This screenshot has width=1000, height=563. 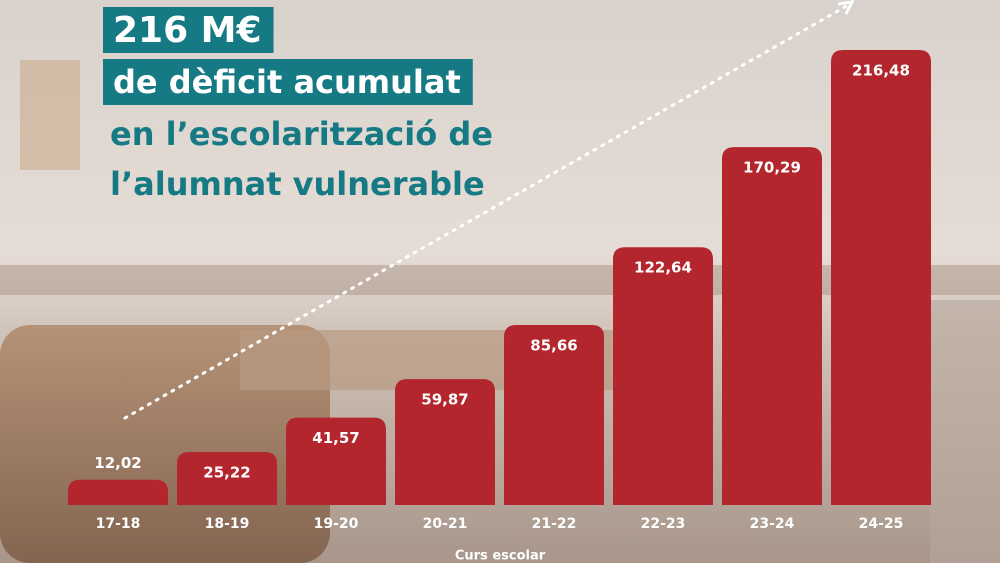 What do you see at coordinates (444, 400) in the screenshot?
I see `value-label: 59,87` at bounding box center [444, 400].